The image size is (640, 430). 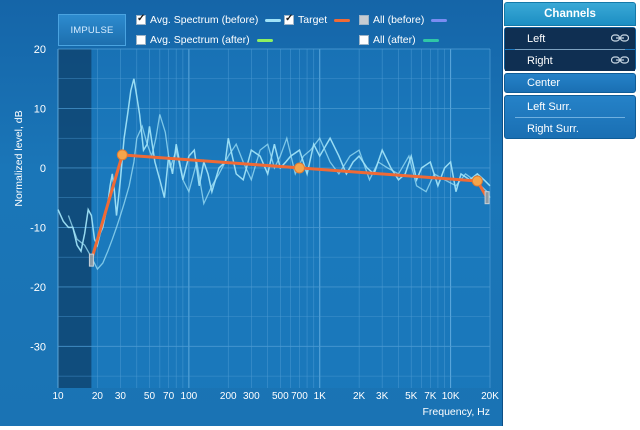 I want to click on channel-item-center: Center, so click(x=570, y=83).